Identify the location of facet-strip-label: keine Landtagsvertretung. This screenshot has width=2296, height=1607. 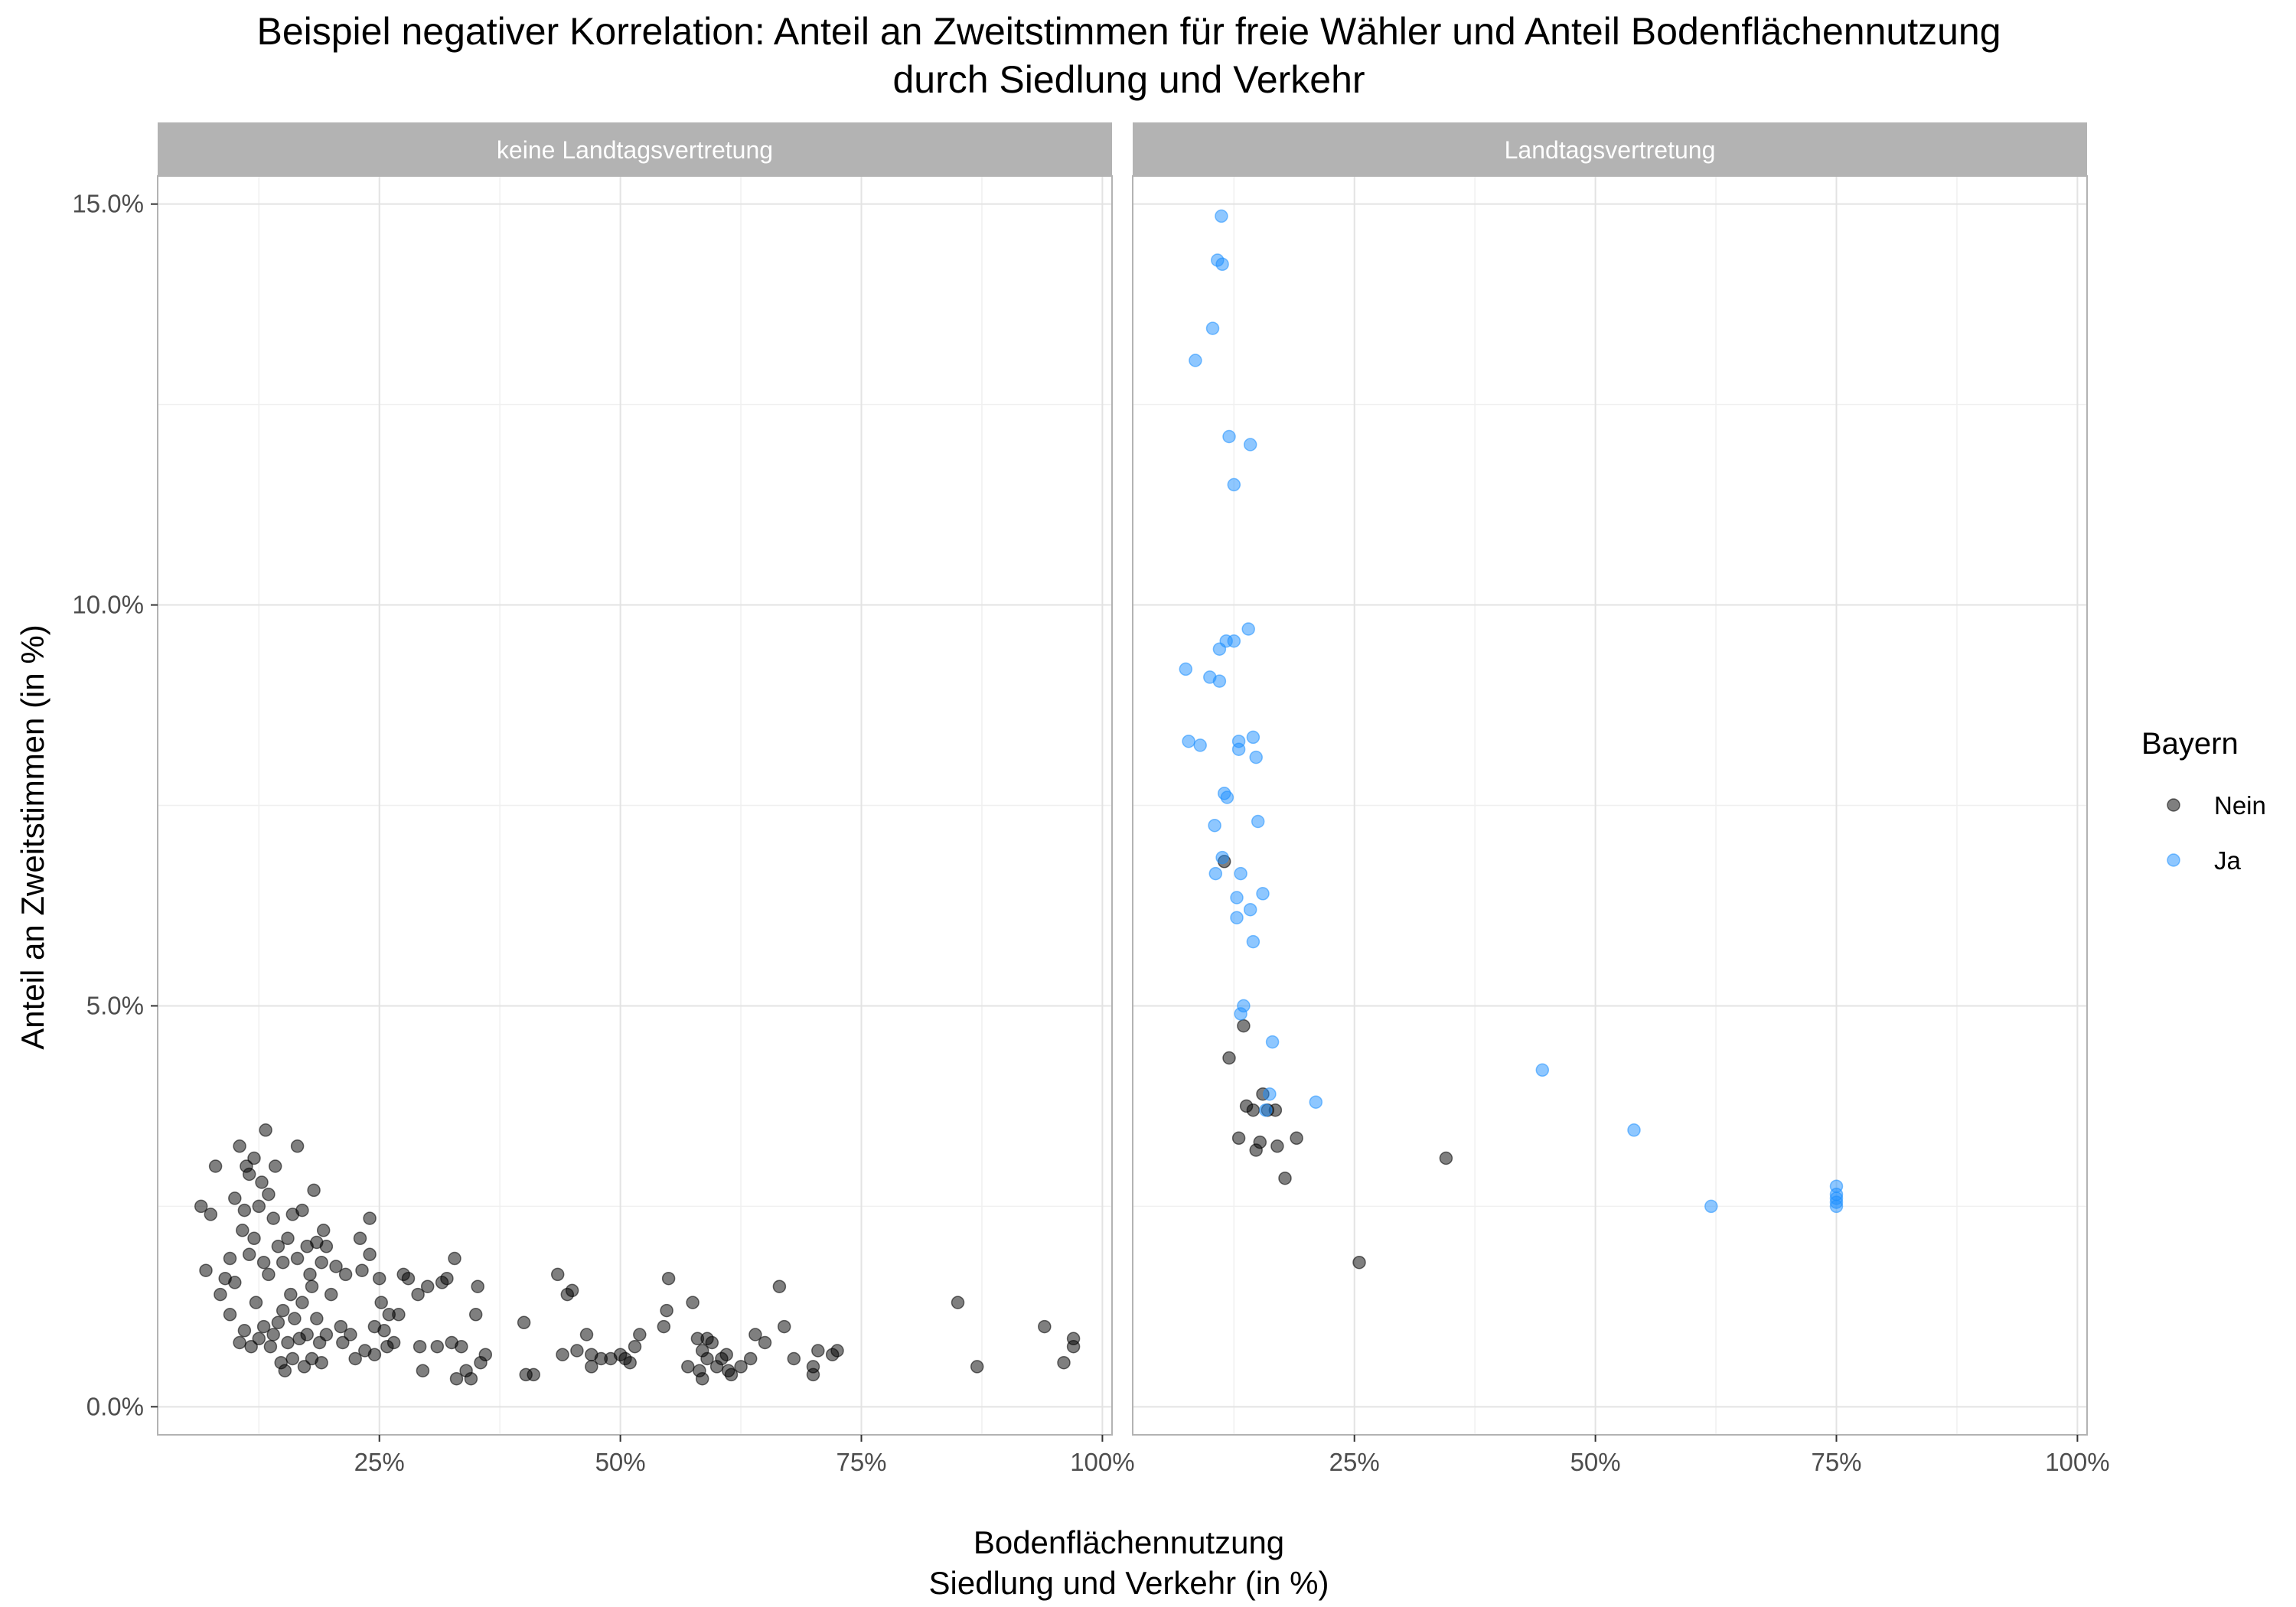
(635, 150).